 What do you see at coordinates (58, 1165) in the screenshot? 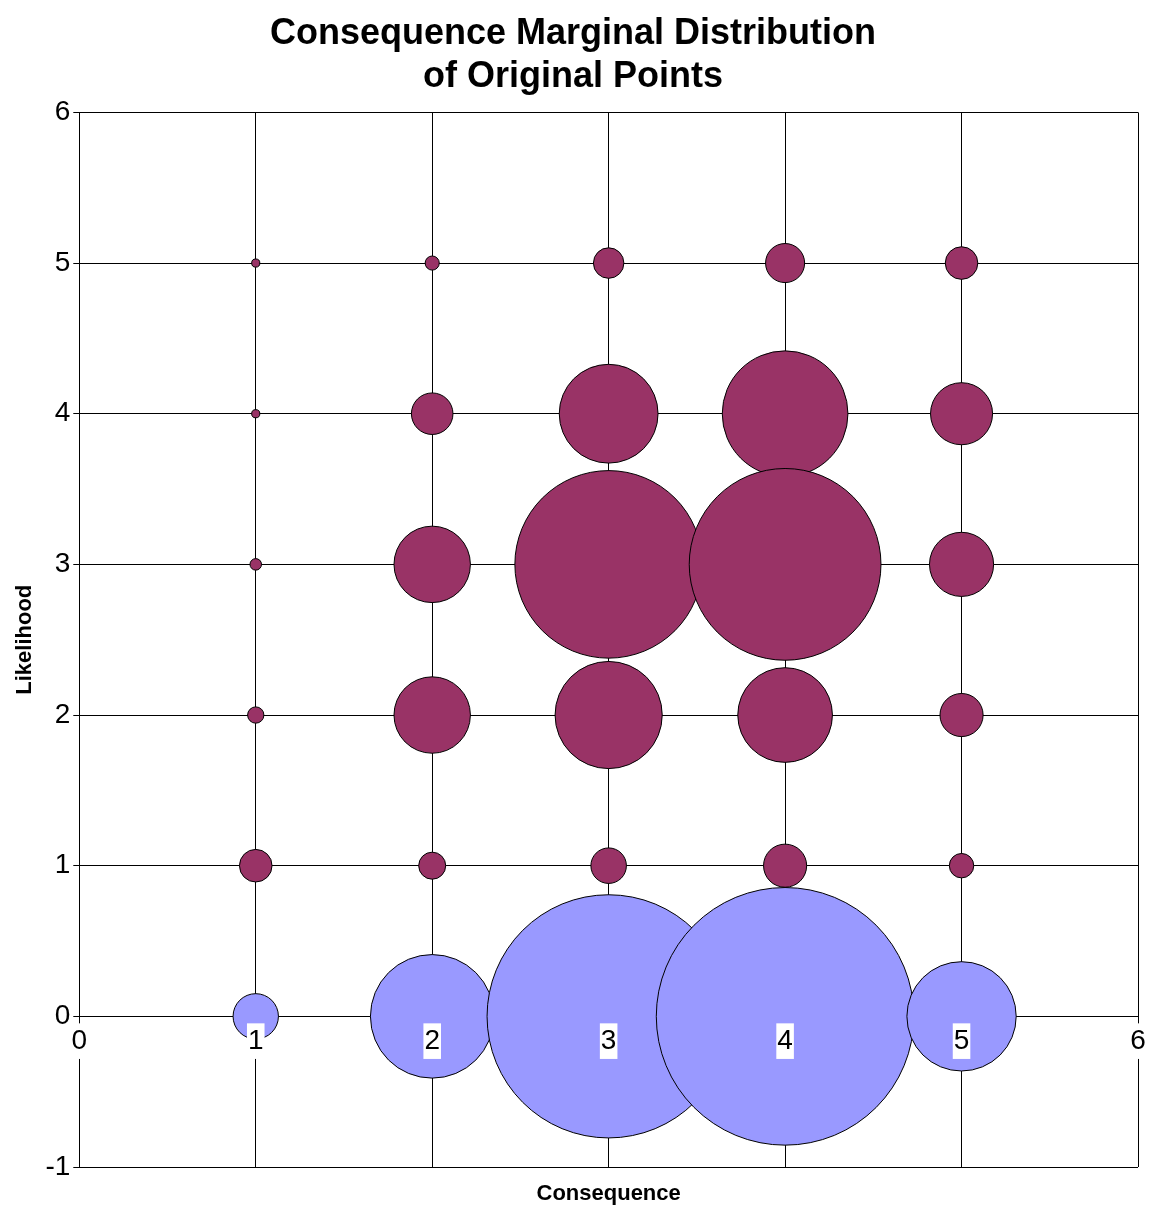
I see `y-tick-label: -1` at bounding box center [58, 1165].